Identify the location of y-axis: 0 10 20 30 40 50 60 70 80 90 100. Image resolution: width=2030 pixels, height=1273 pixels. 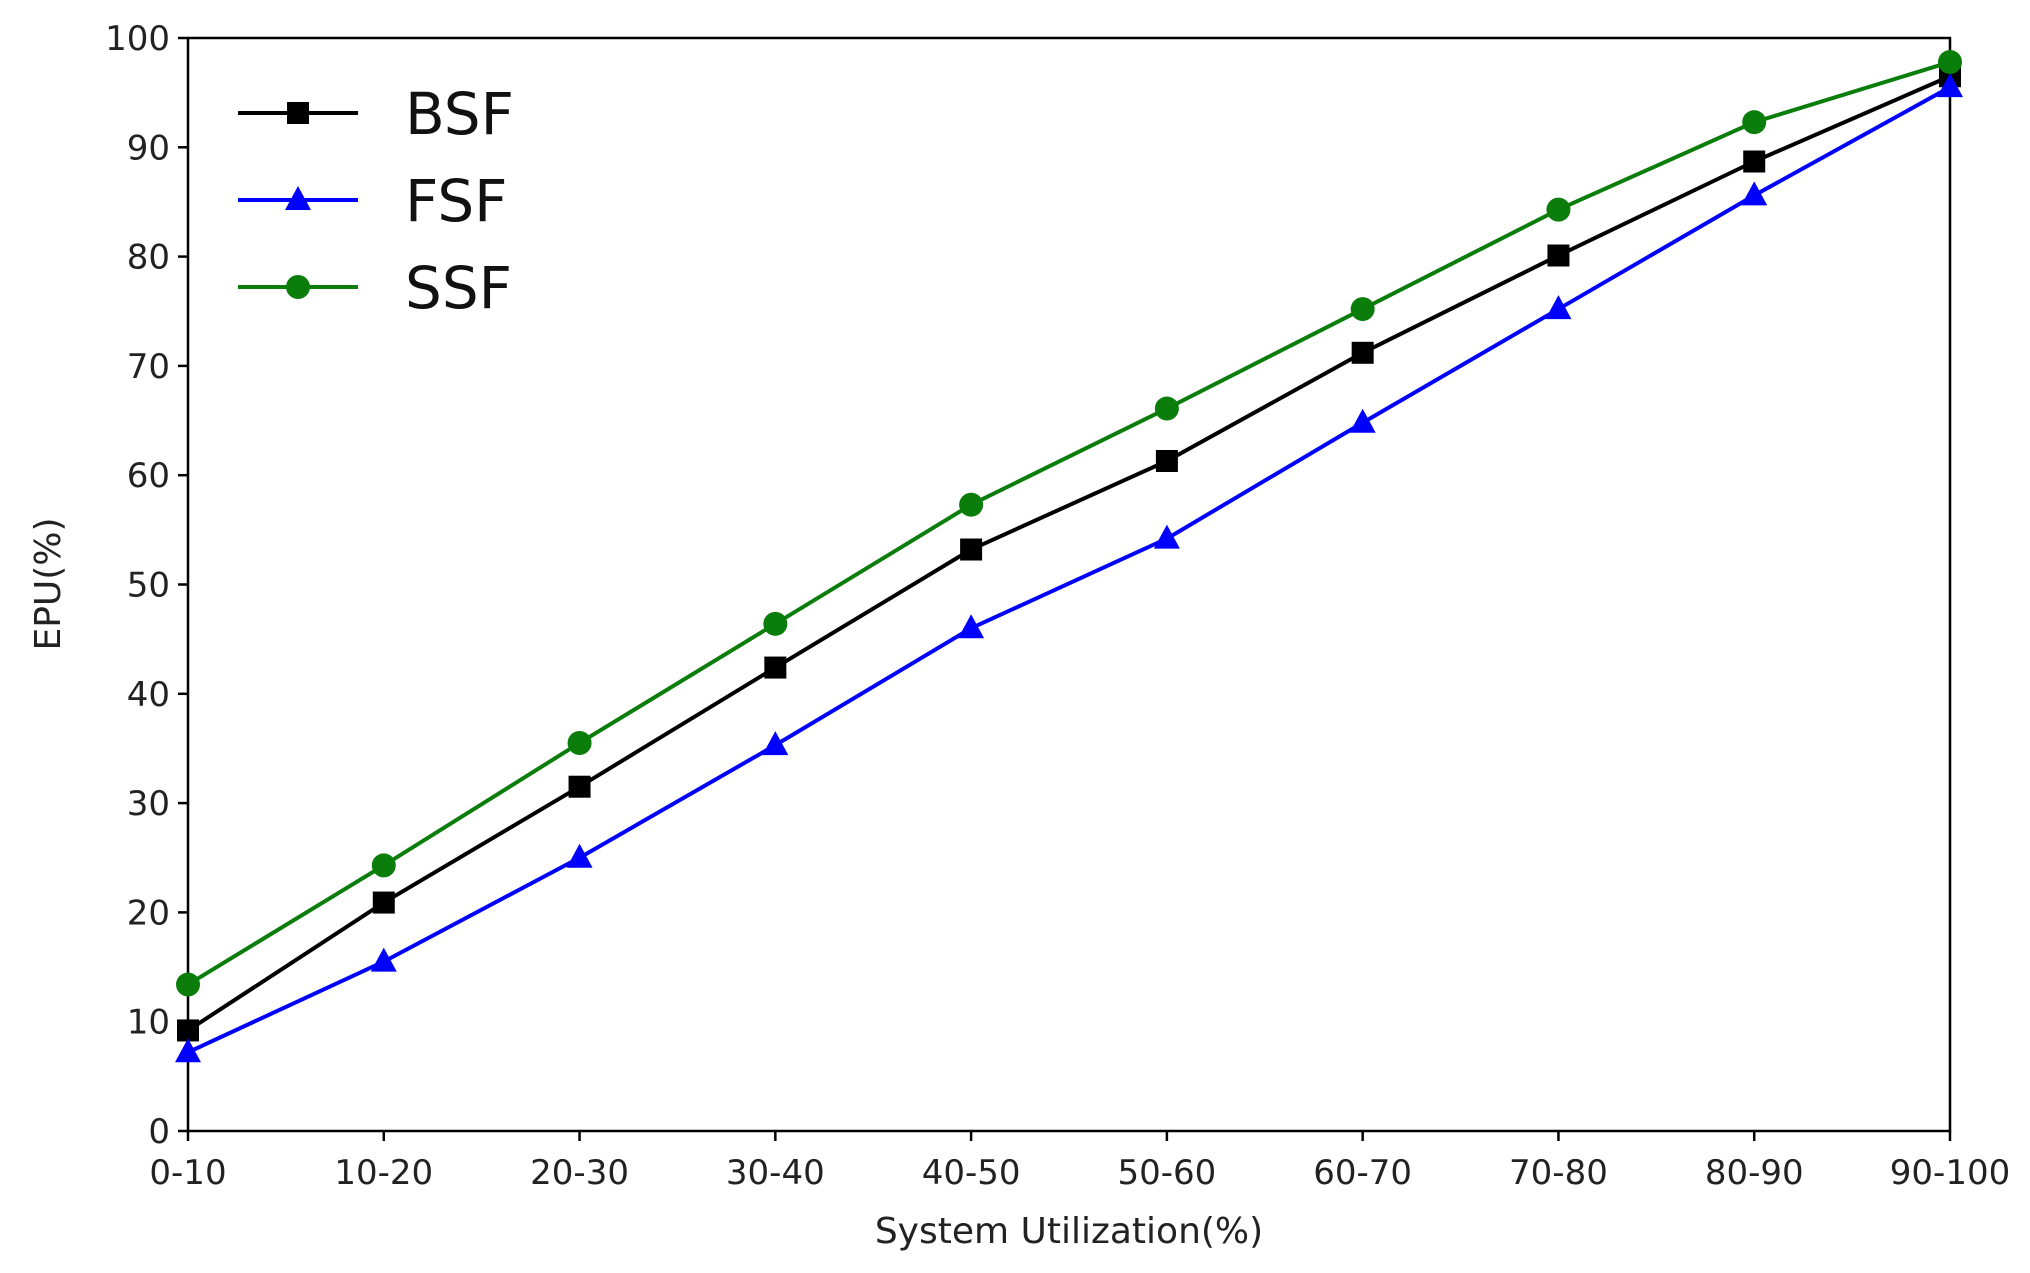
(146, 585).